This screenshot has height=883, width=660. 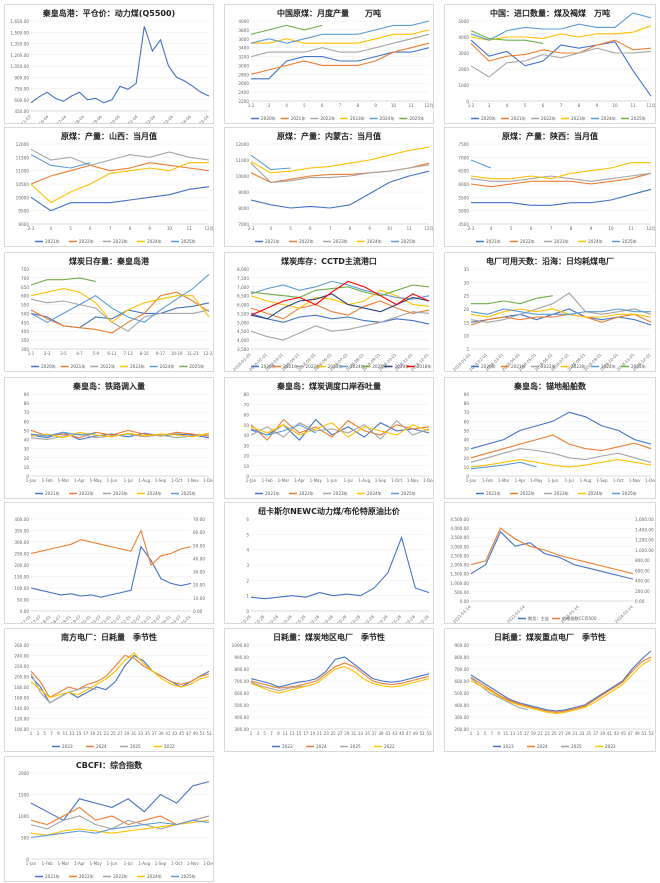 What do you see at coordinates (243, 278) in the screenshot?
I see `y-tick-label: 7,500` at bounding box center [243, 278].